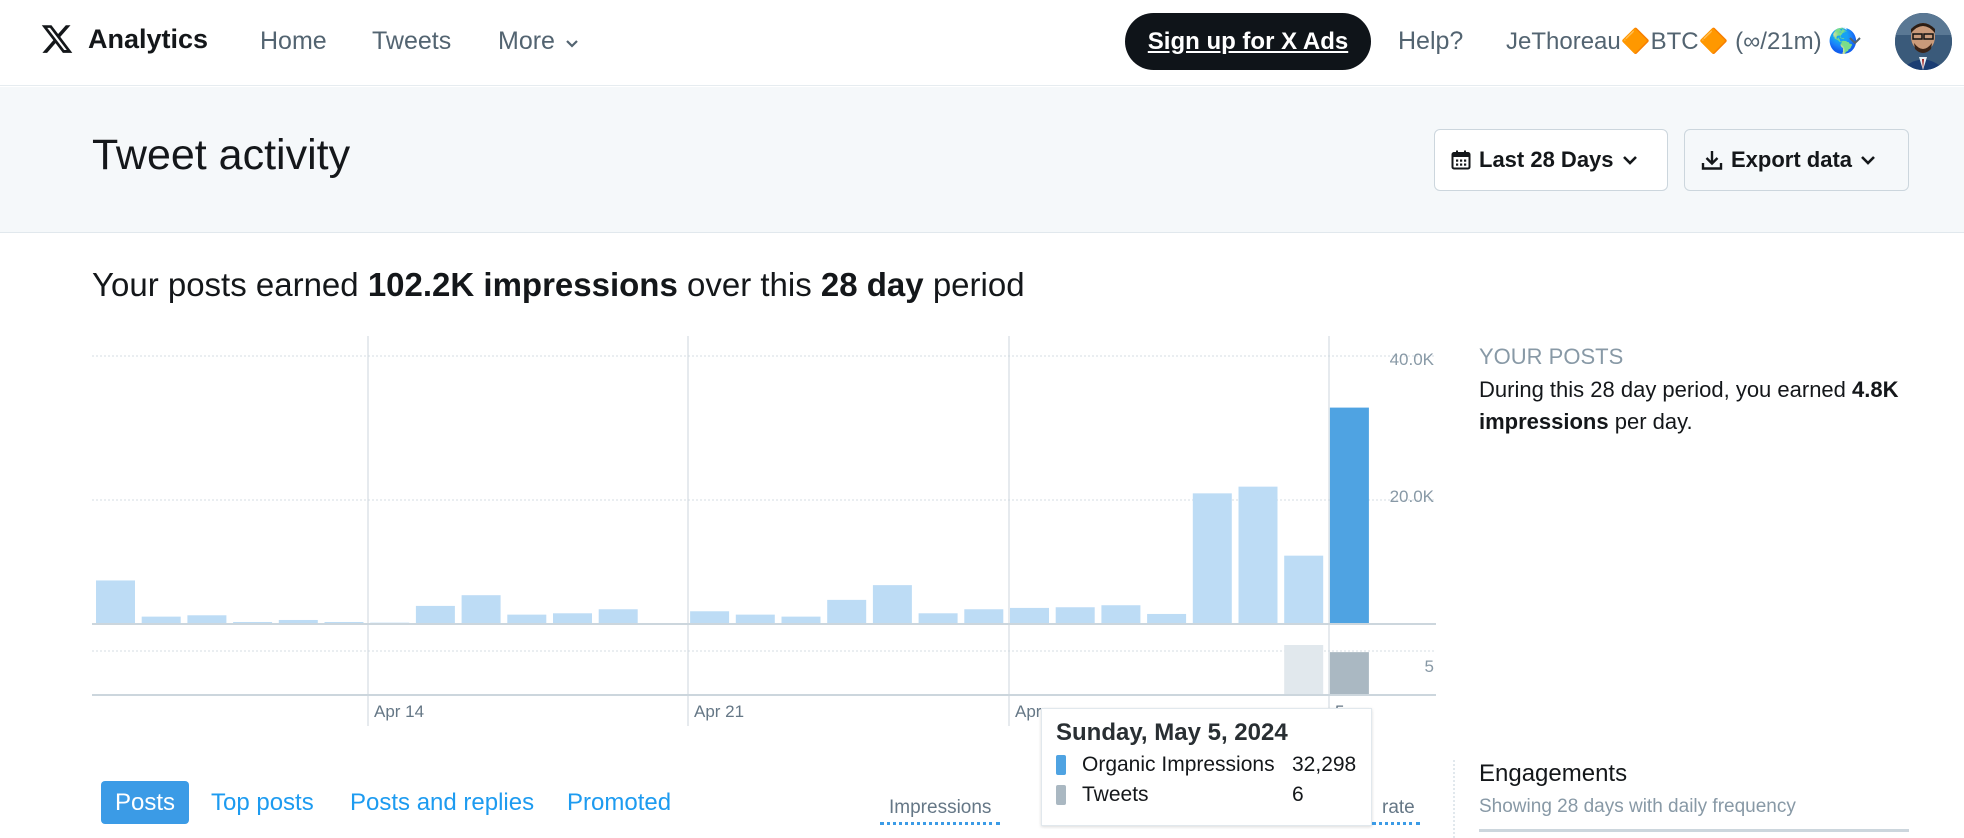 The width and height of the screenshot is (1964, 838). What do you see at coordinates (1412, 496) in the screenshot?
I see `y-axis-tick-label: 20.0K` at bounding box center [1412, 496].